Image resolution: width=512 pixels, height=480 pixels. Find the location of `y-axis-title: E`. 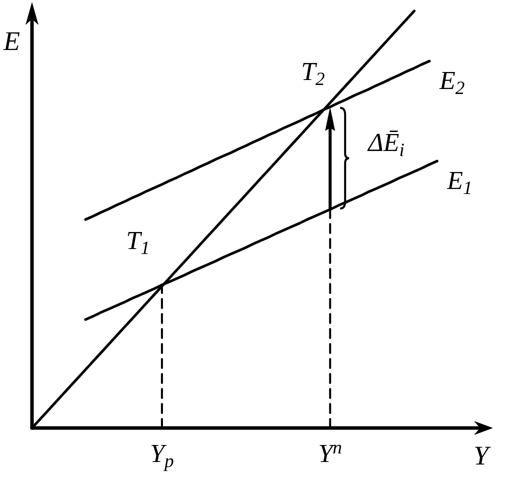

y-axis-title: E is located at coordinates (11, 41).